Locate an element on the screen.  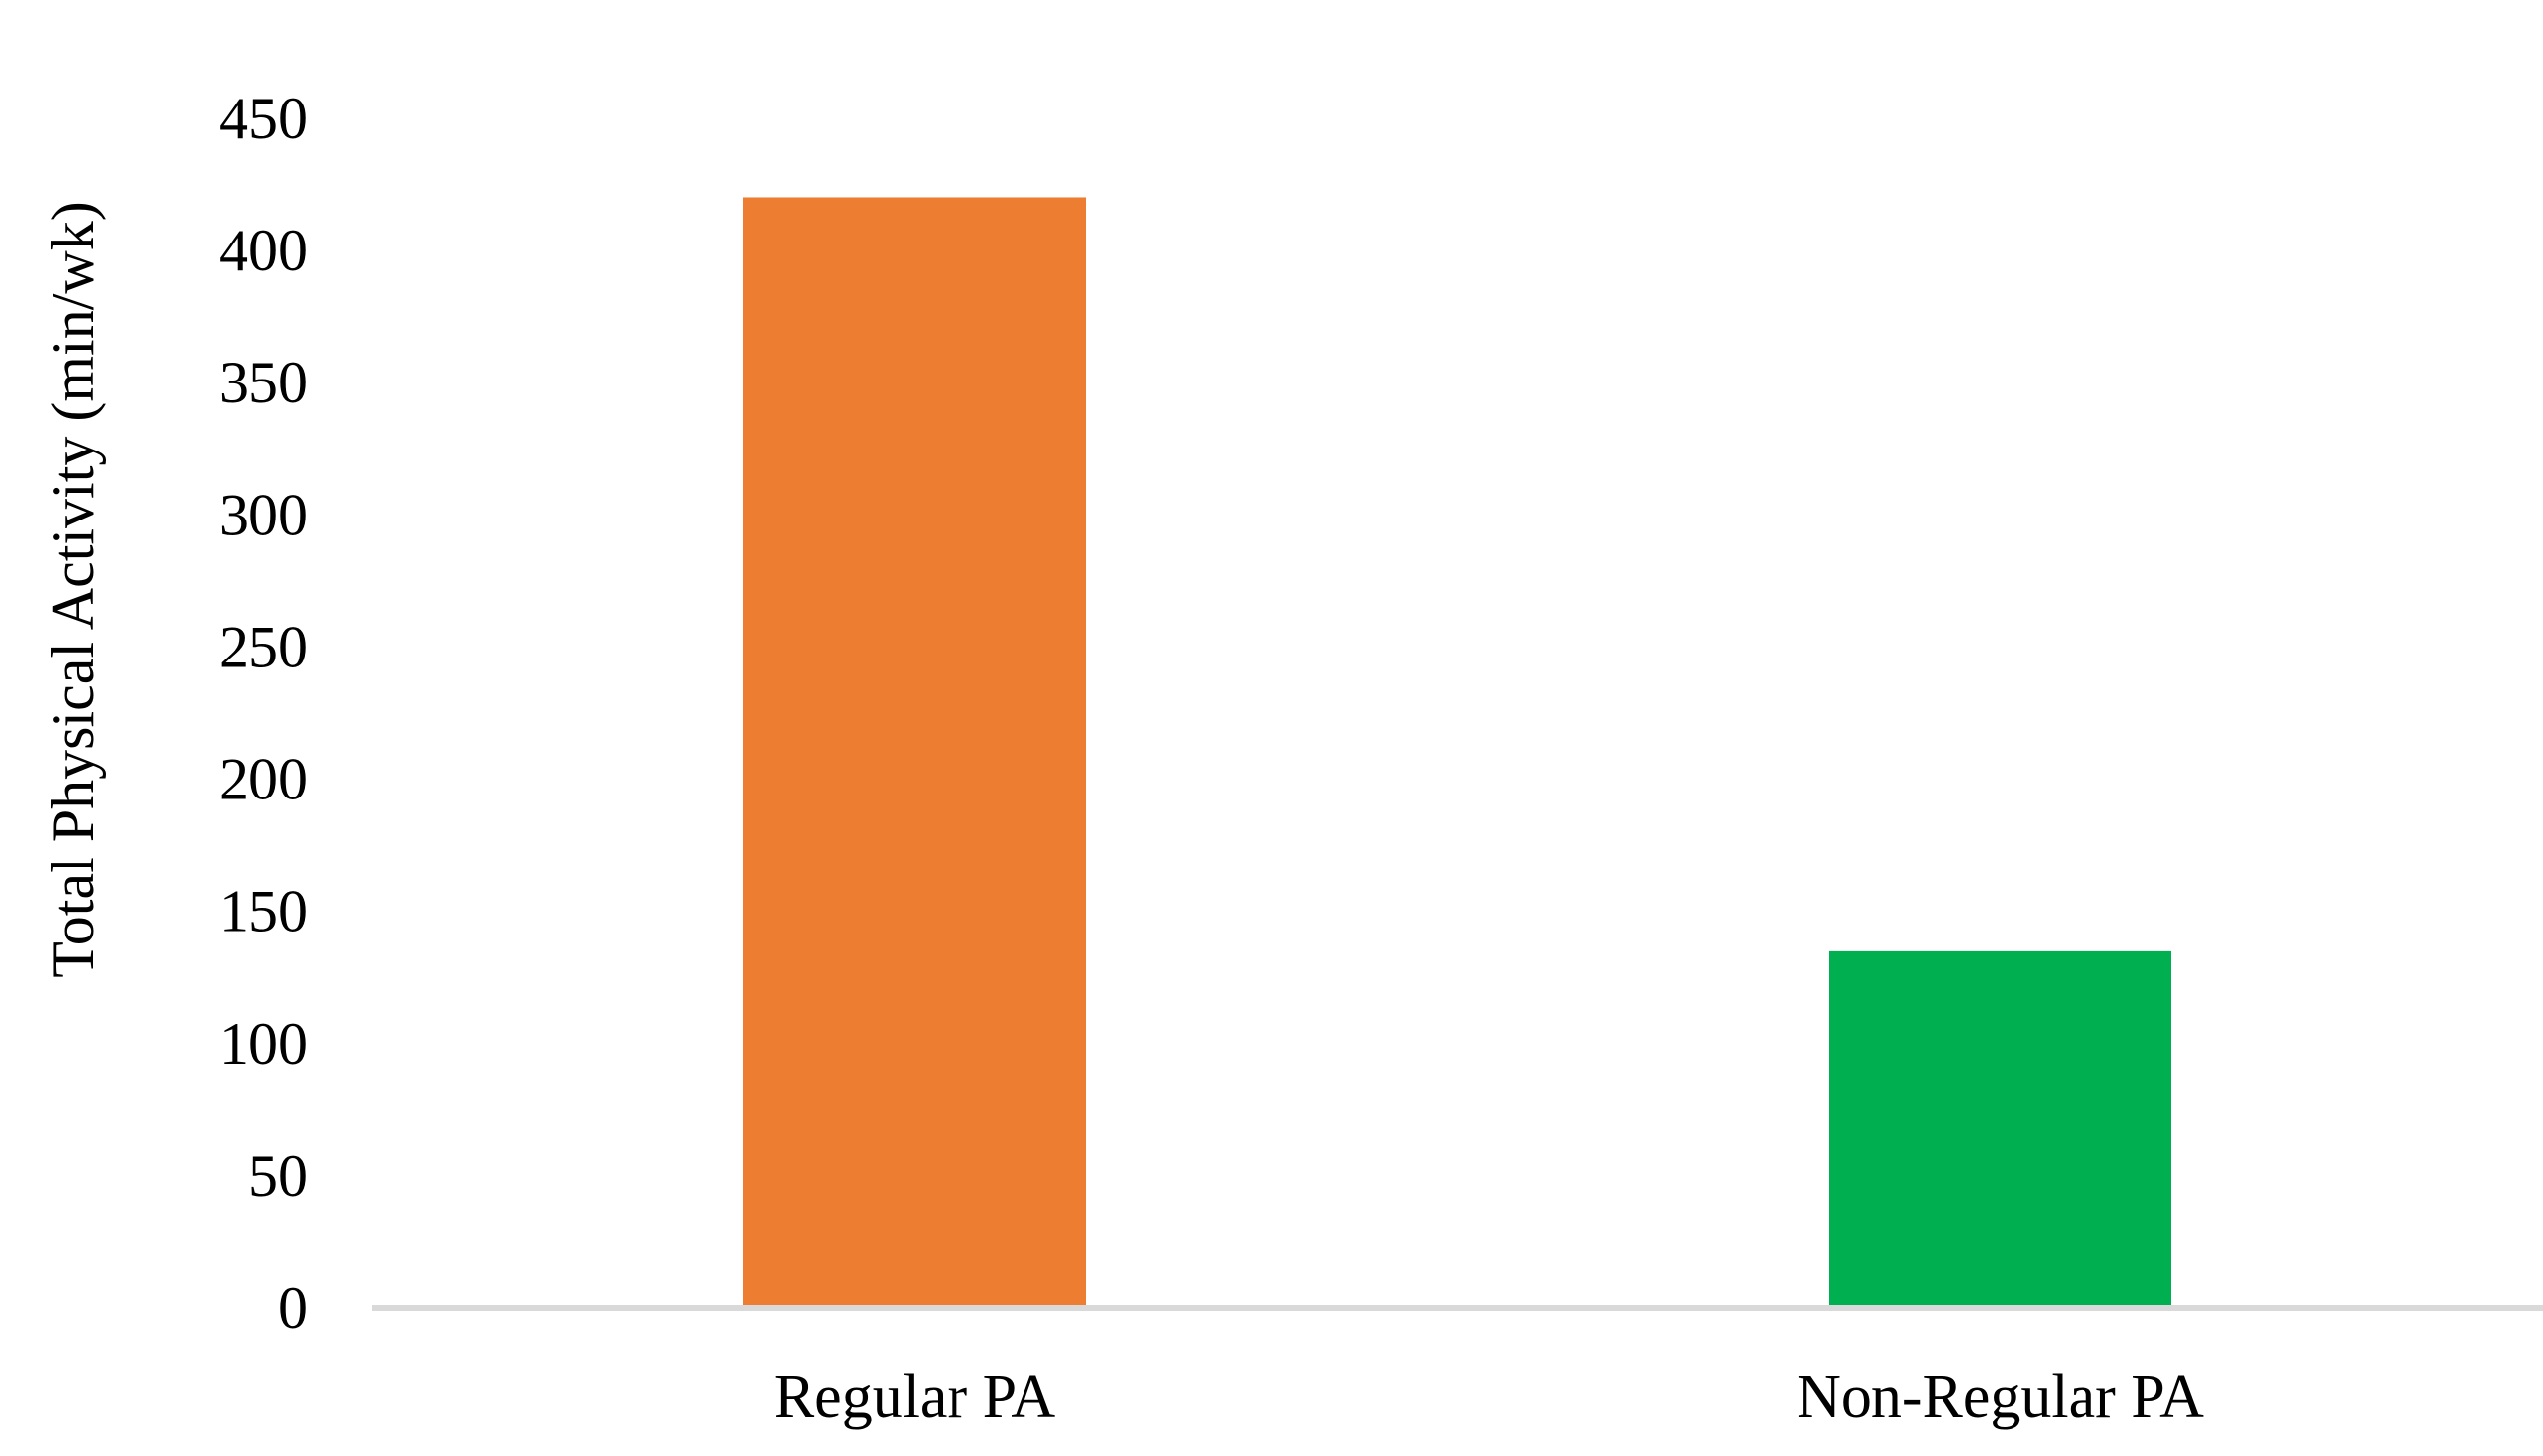
bar-regular-pa is located at coordinates (914, 751).